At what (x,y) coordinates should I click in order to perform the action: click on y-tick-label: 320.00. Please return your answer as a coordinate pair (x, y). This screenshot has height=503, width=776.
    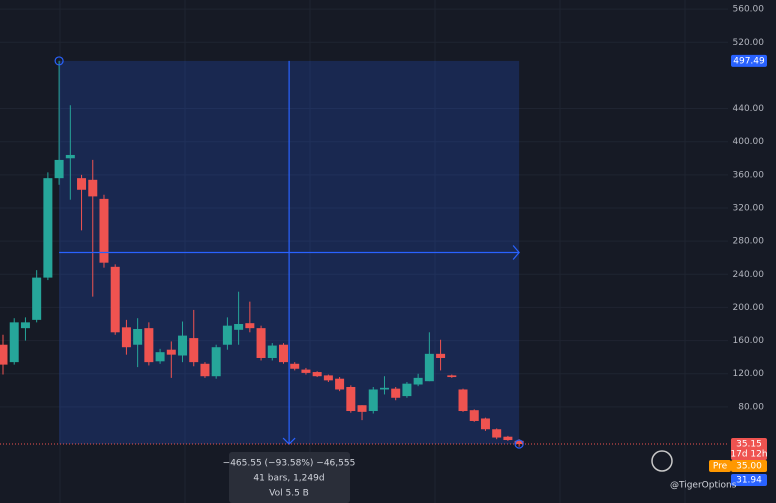
    Looking at the image, I should click on (749, 208).